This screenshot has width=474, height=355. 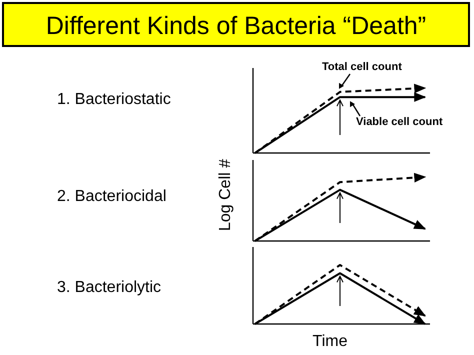 What do you see at coordinates (330, 341) in the screenshot?
I see `x-axis-title: Time` at bounding box center [330, 341].